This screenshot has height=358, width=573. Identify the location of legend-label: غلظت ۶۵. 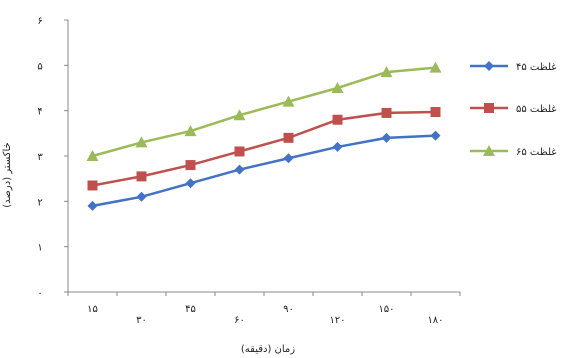
(536, 152).